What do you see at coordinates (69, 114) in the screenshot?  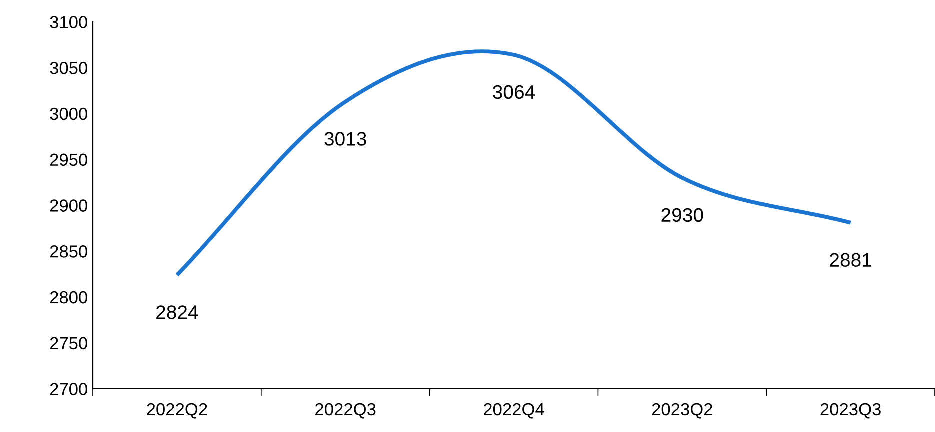 I see `y-tick-label: 3000` at bounding box center [69, 114].